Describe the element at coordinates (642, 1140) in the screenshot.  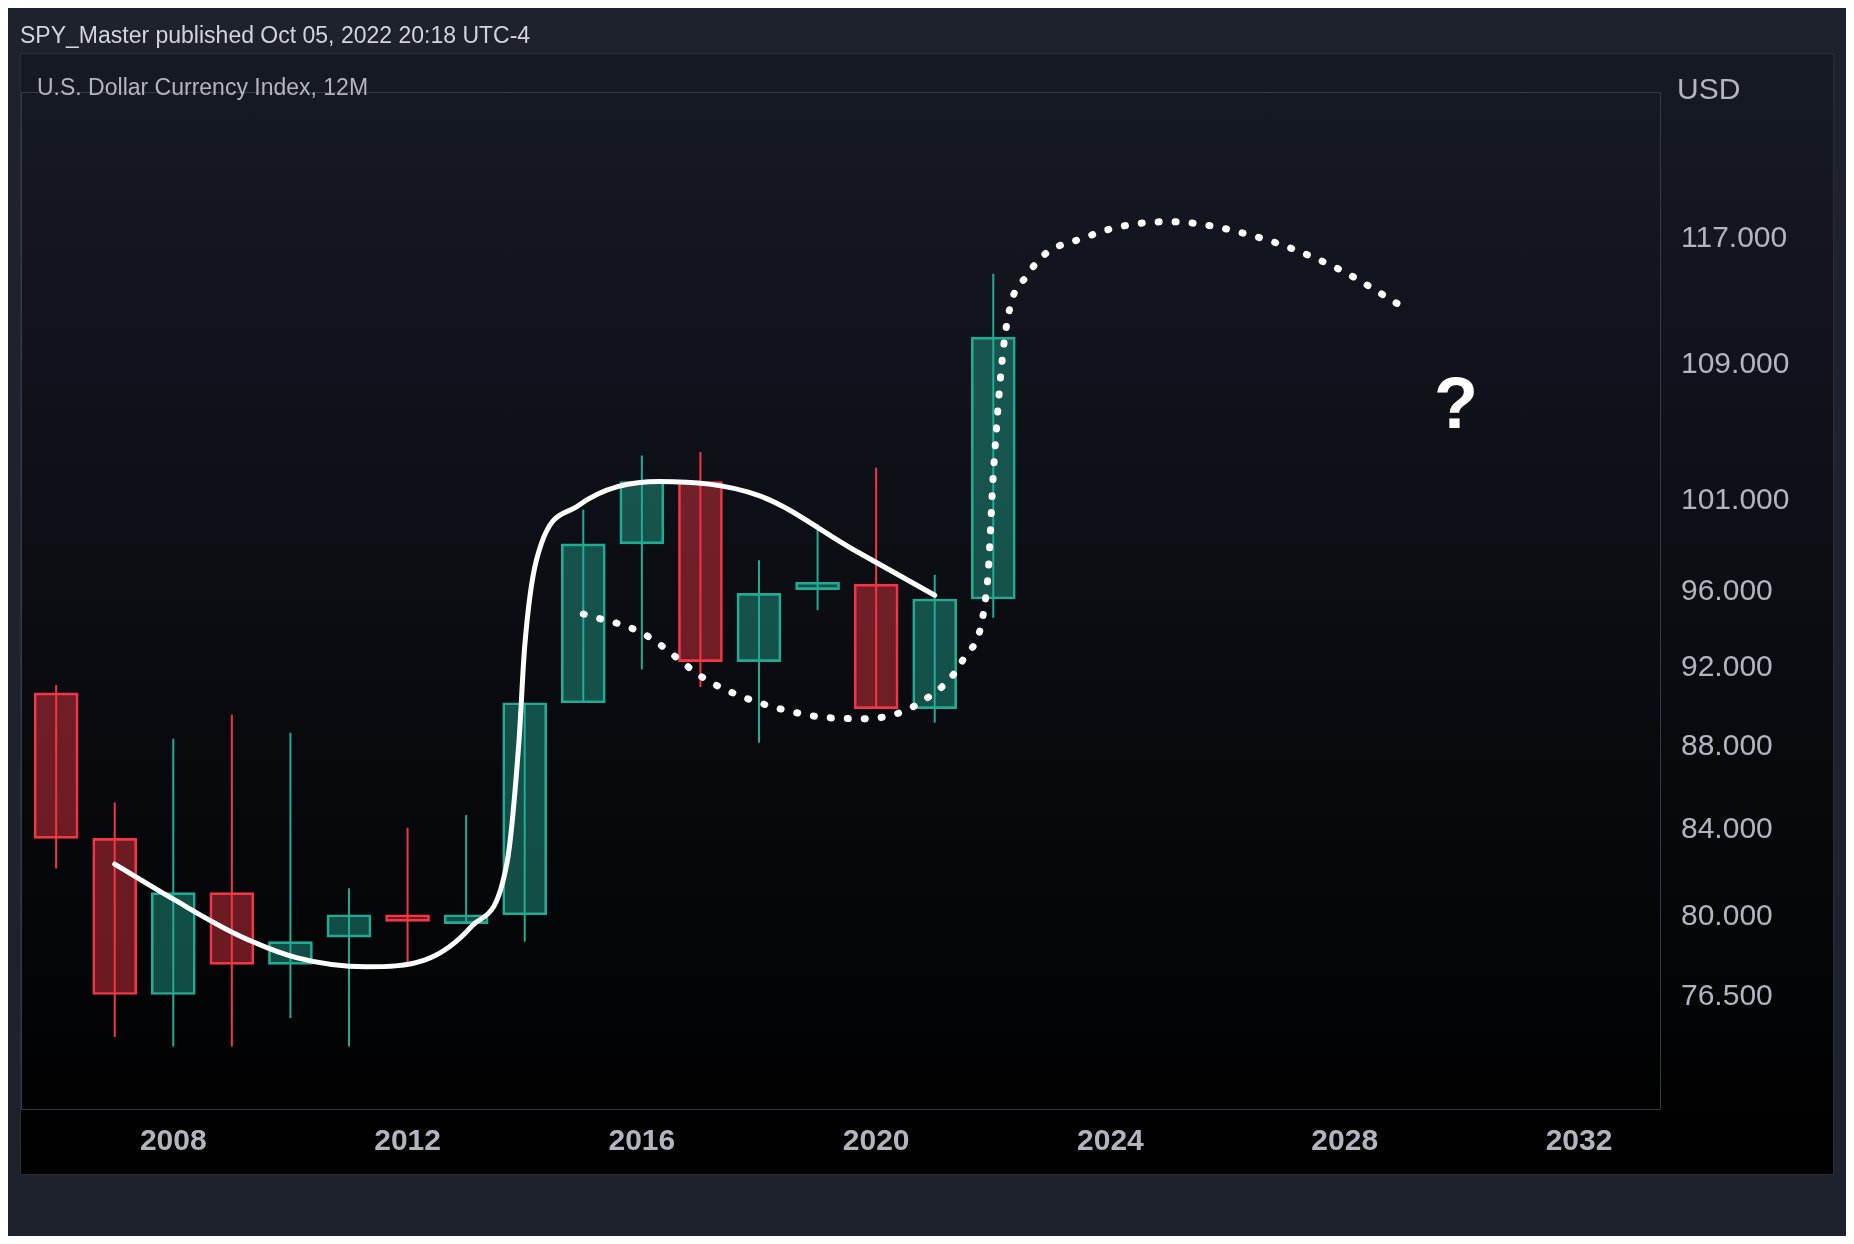
I see `x-tick-label: 2016` at that location.